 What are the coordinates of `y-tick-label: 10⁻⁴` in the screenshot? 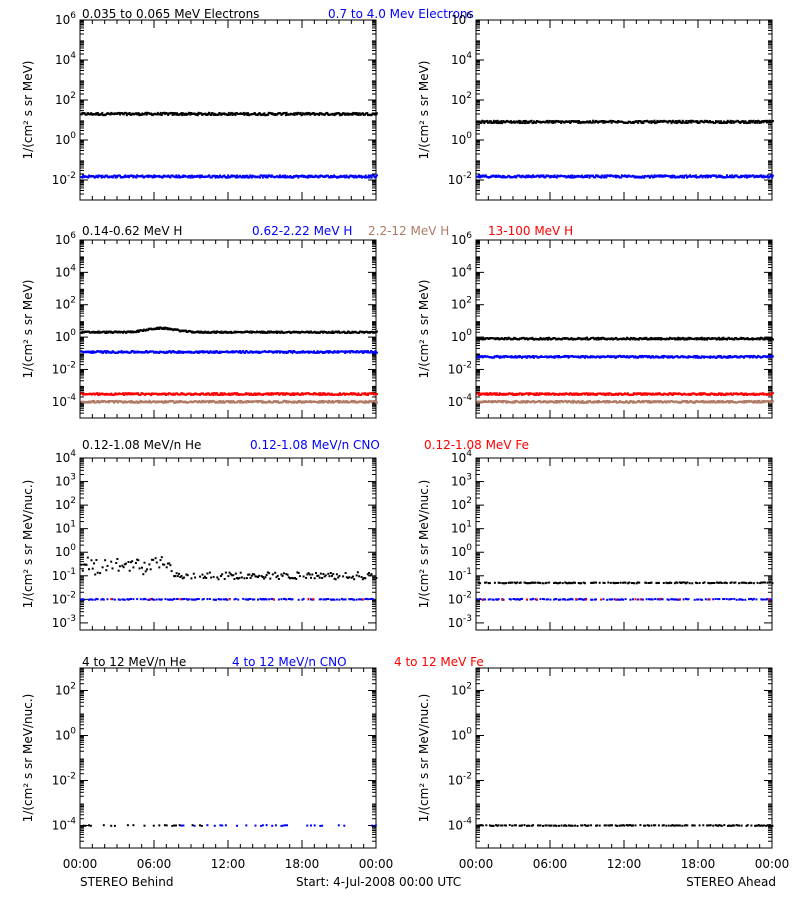 It's located at (64, 401).